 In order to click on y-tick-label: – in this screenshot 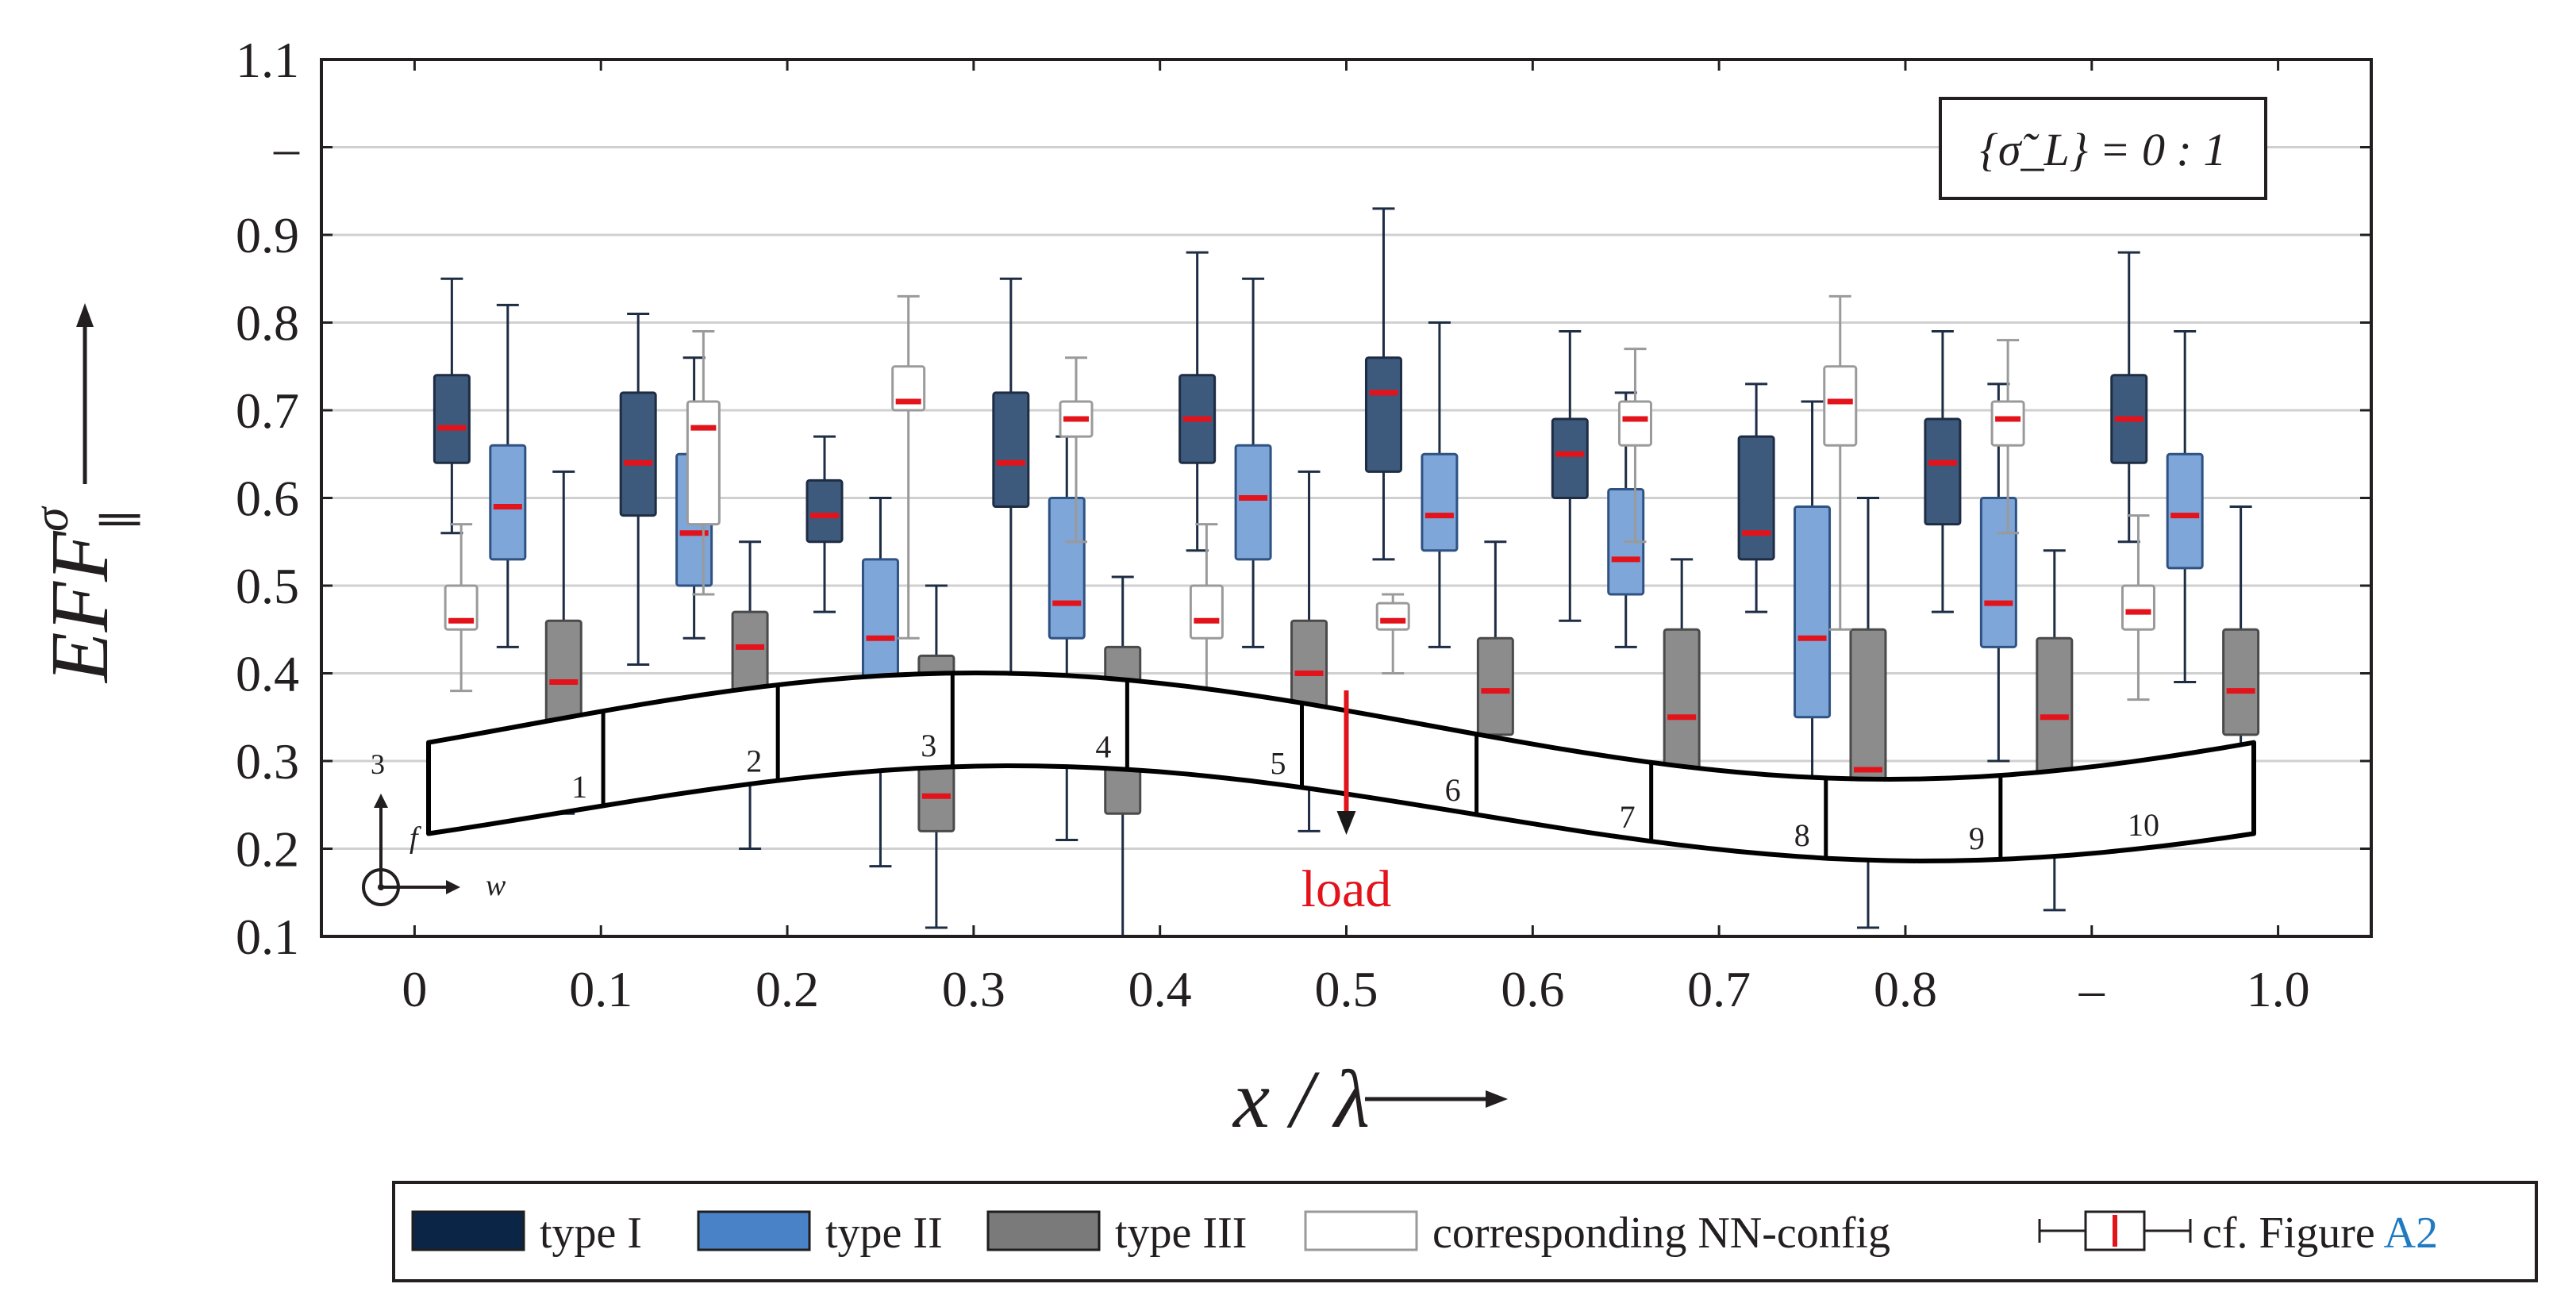, I will do `click(286, 148)`.